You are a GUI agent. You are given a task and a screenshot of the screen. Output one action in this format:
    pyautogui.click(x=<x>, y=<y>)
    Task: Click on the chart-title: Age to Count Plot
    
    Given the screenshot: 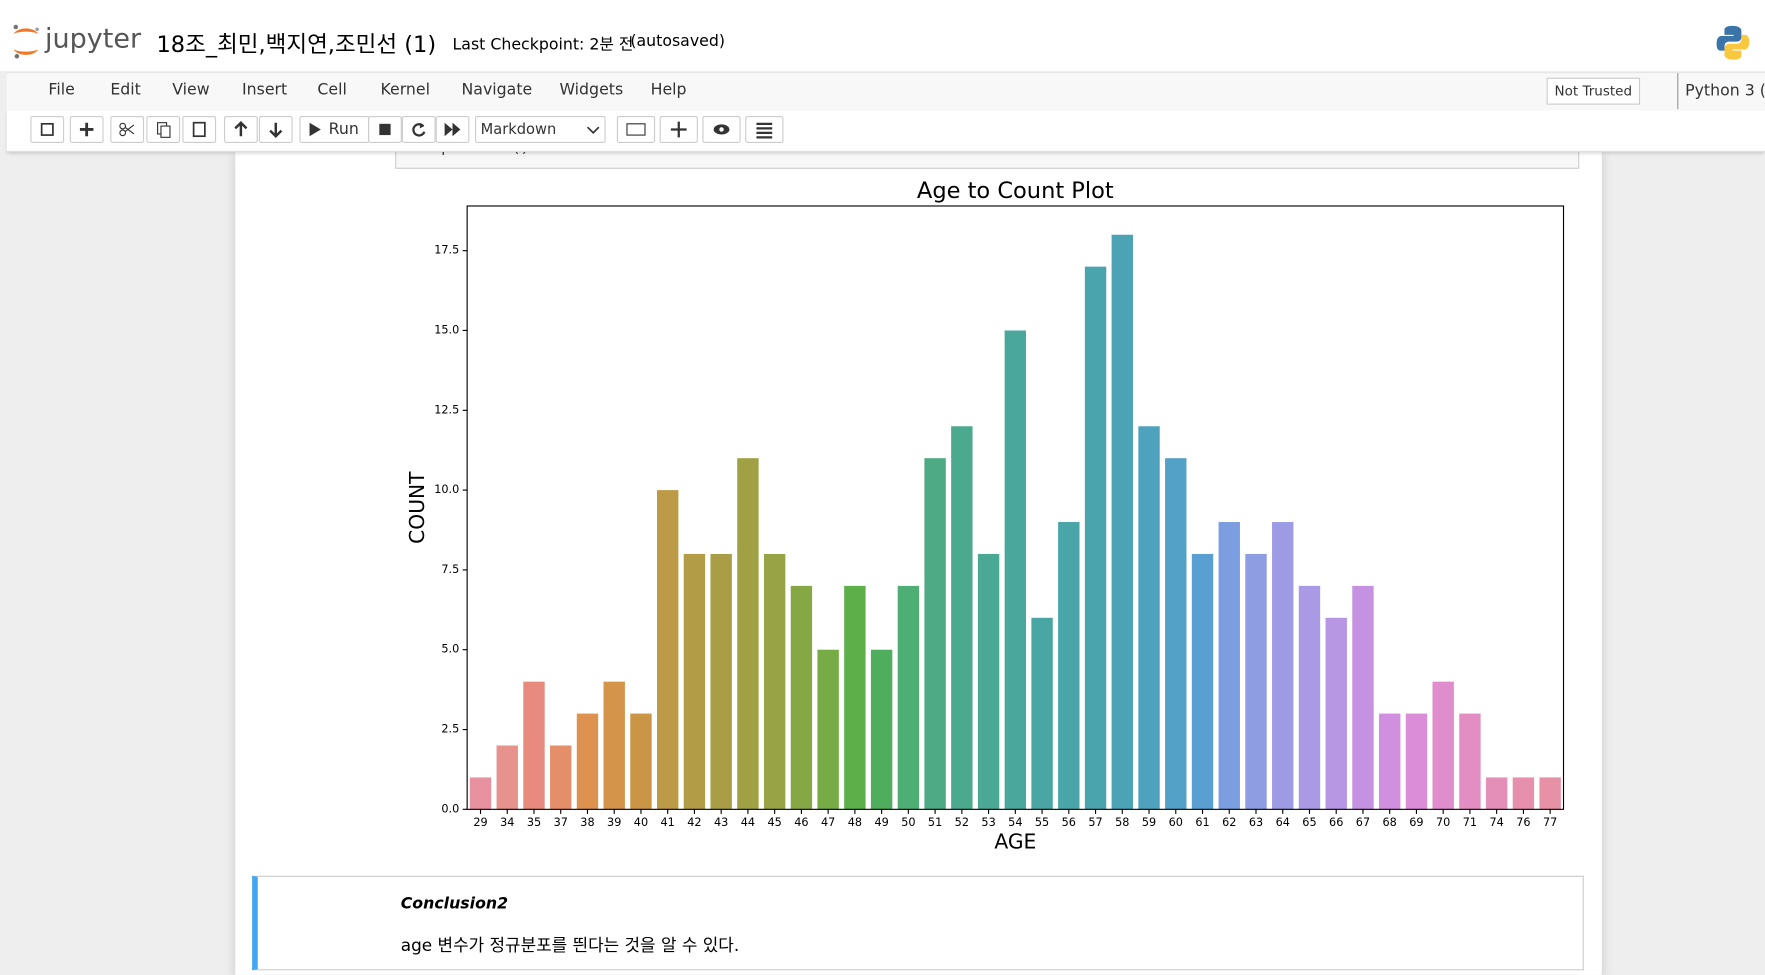 What is the action you would take?
    pyautogui.click(x=1015, y=191)
    